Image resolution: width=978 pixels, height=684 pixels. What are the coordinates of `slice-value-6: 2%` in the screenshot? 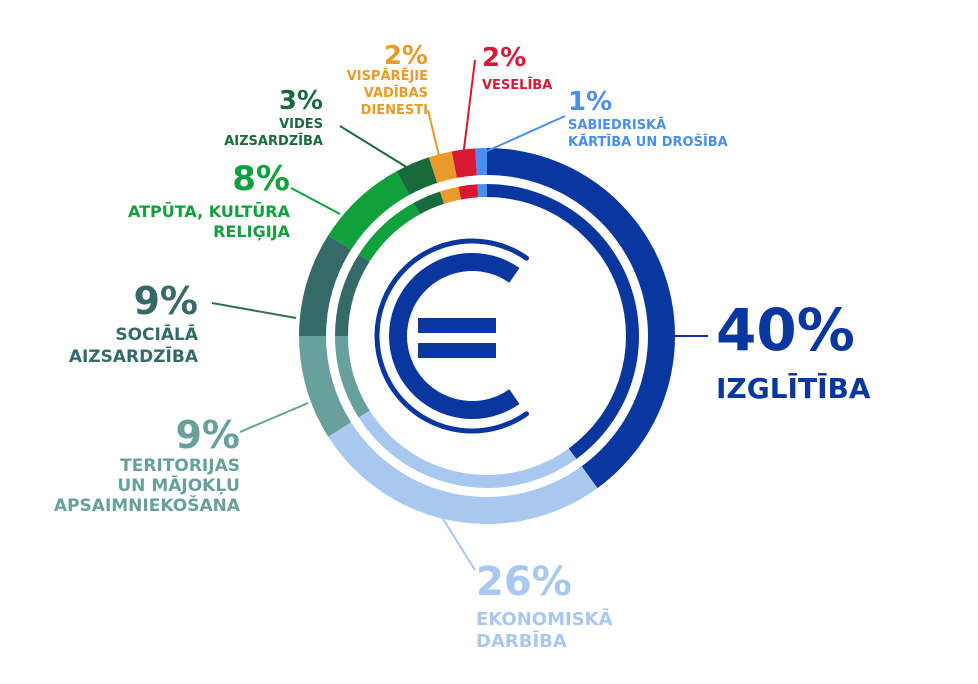 It's located at (406, 56).